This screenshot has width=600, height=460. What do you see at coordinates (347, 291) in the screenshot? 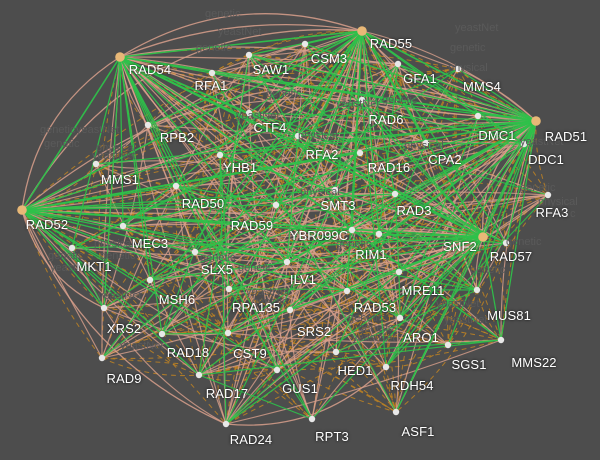
I see `graph-node-rad53` at bounding box center [347, 291].